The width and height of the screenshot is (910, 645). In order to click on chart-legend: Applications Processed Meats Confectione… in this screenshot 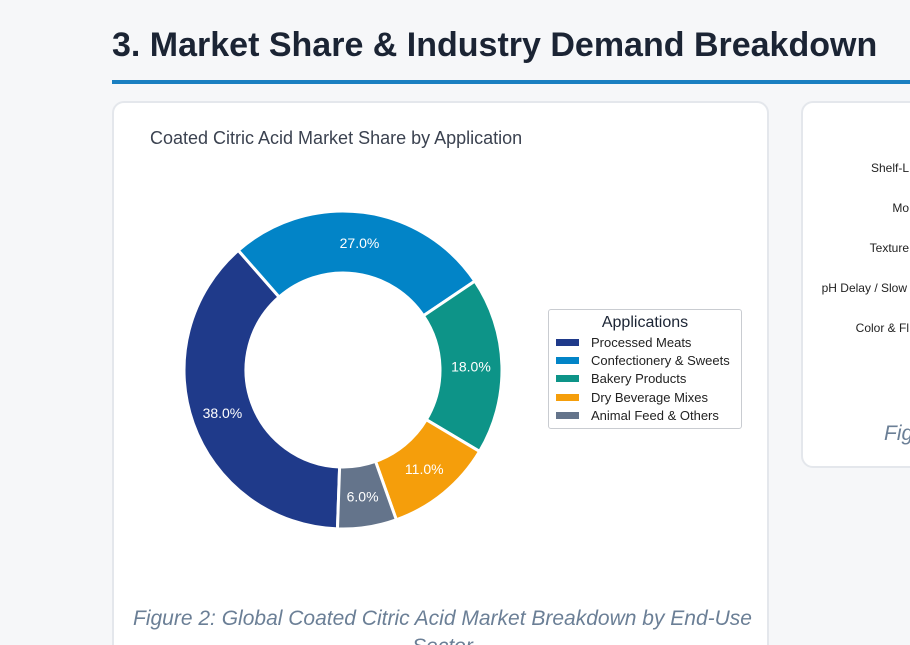, I will do `click(645, 369)`.